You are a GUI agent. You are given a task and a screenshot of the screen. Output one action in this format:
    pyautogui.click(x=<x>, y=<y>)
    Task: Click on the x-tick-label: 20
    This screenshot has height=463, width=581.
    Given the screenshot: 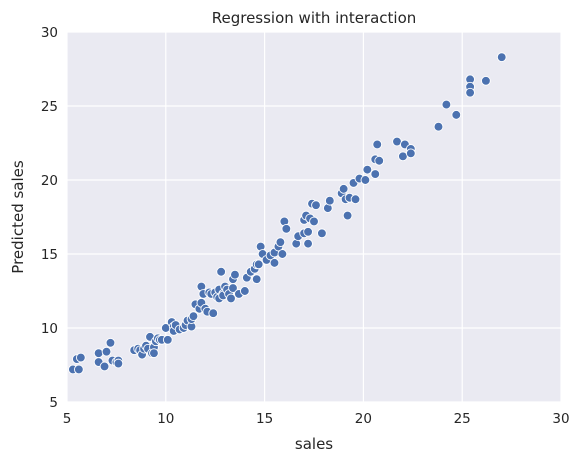 What is the action you would take?
    pyautogui.click(x=363, y=419)
    